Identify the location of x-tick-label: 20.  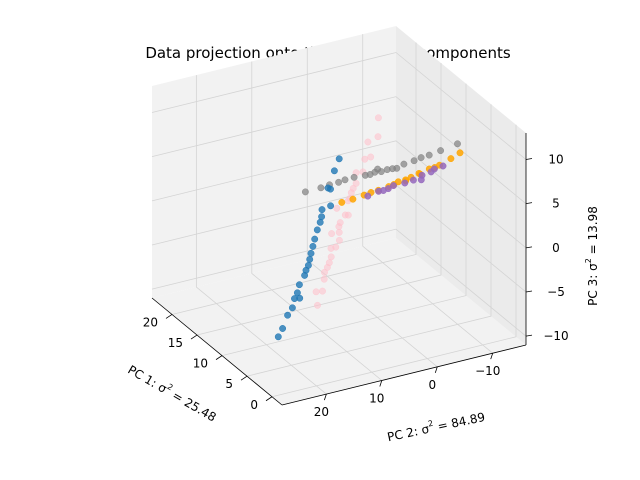
(150, 322).